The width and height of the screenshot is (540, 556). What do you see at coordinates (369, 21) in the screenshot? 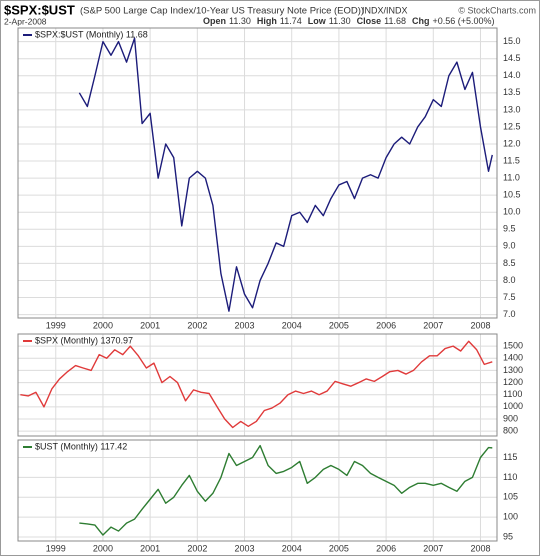
I see `quote-label: Close` at bounding box center [369, 21].